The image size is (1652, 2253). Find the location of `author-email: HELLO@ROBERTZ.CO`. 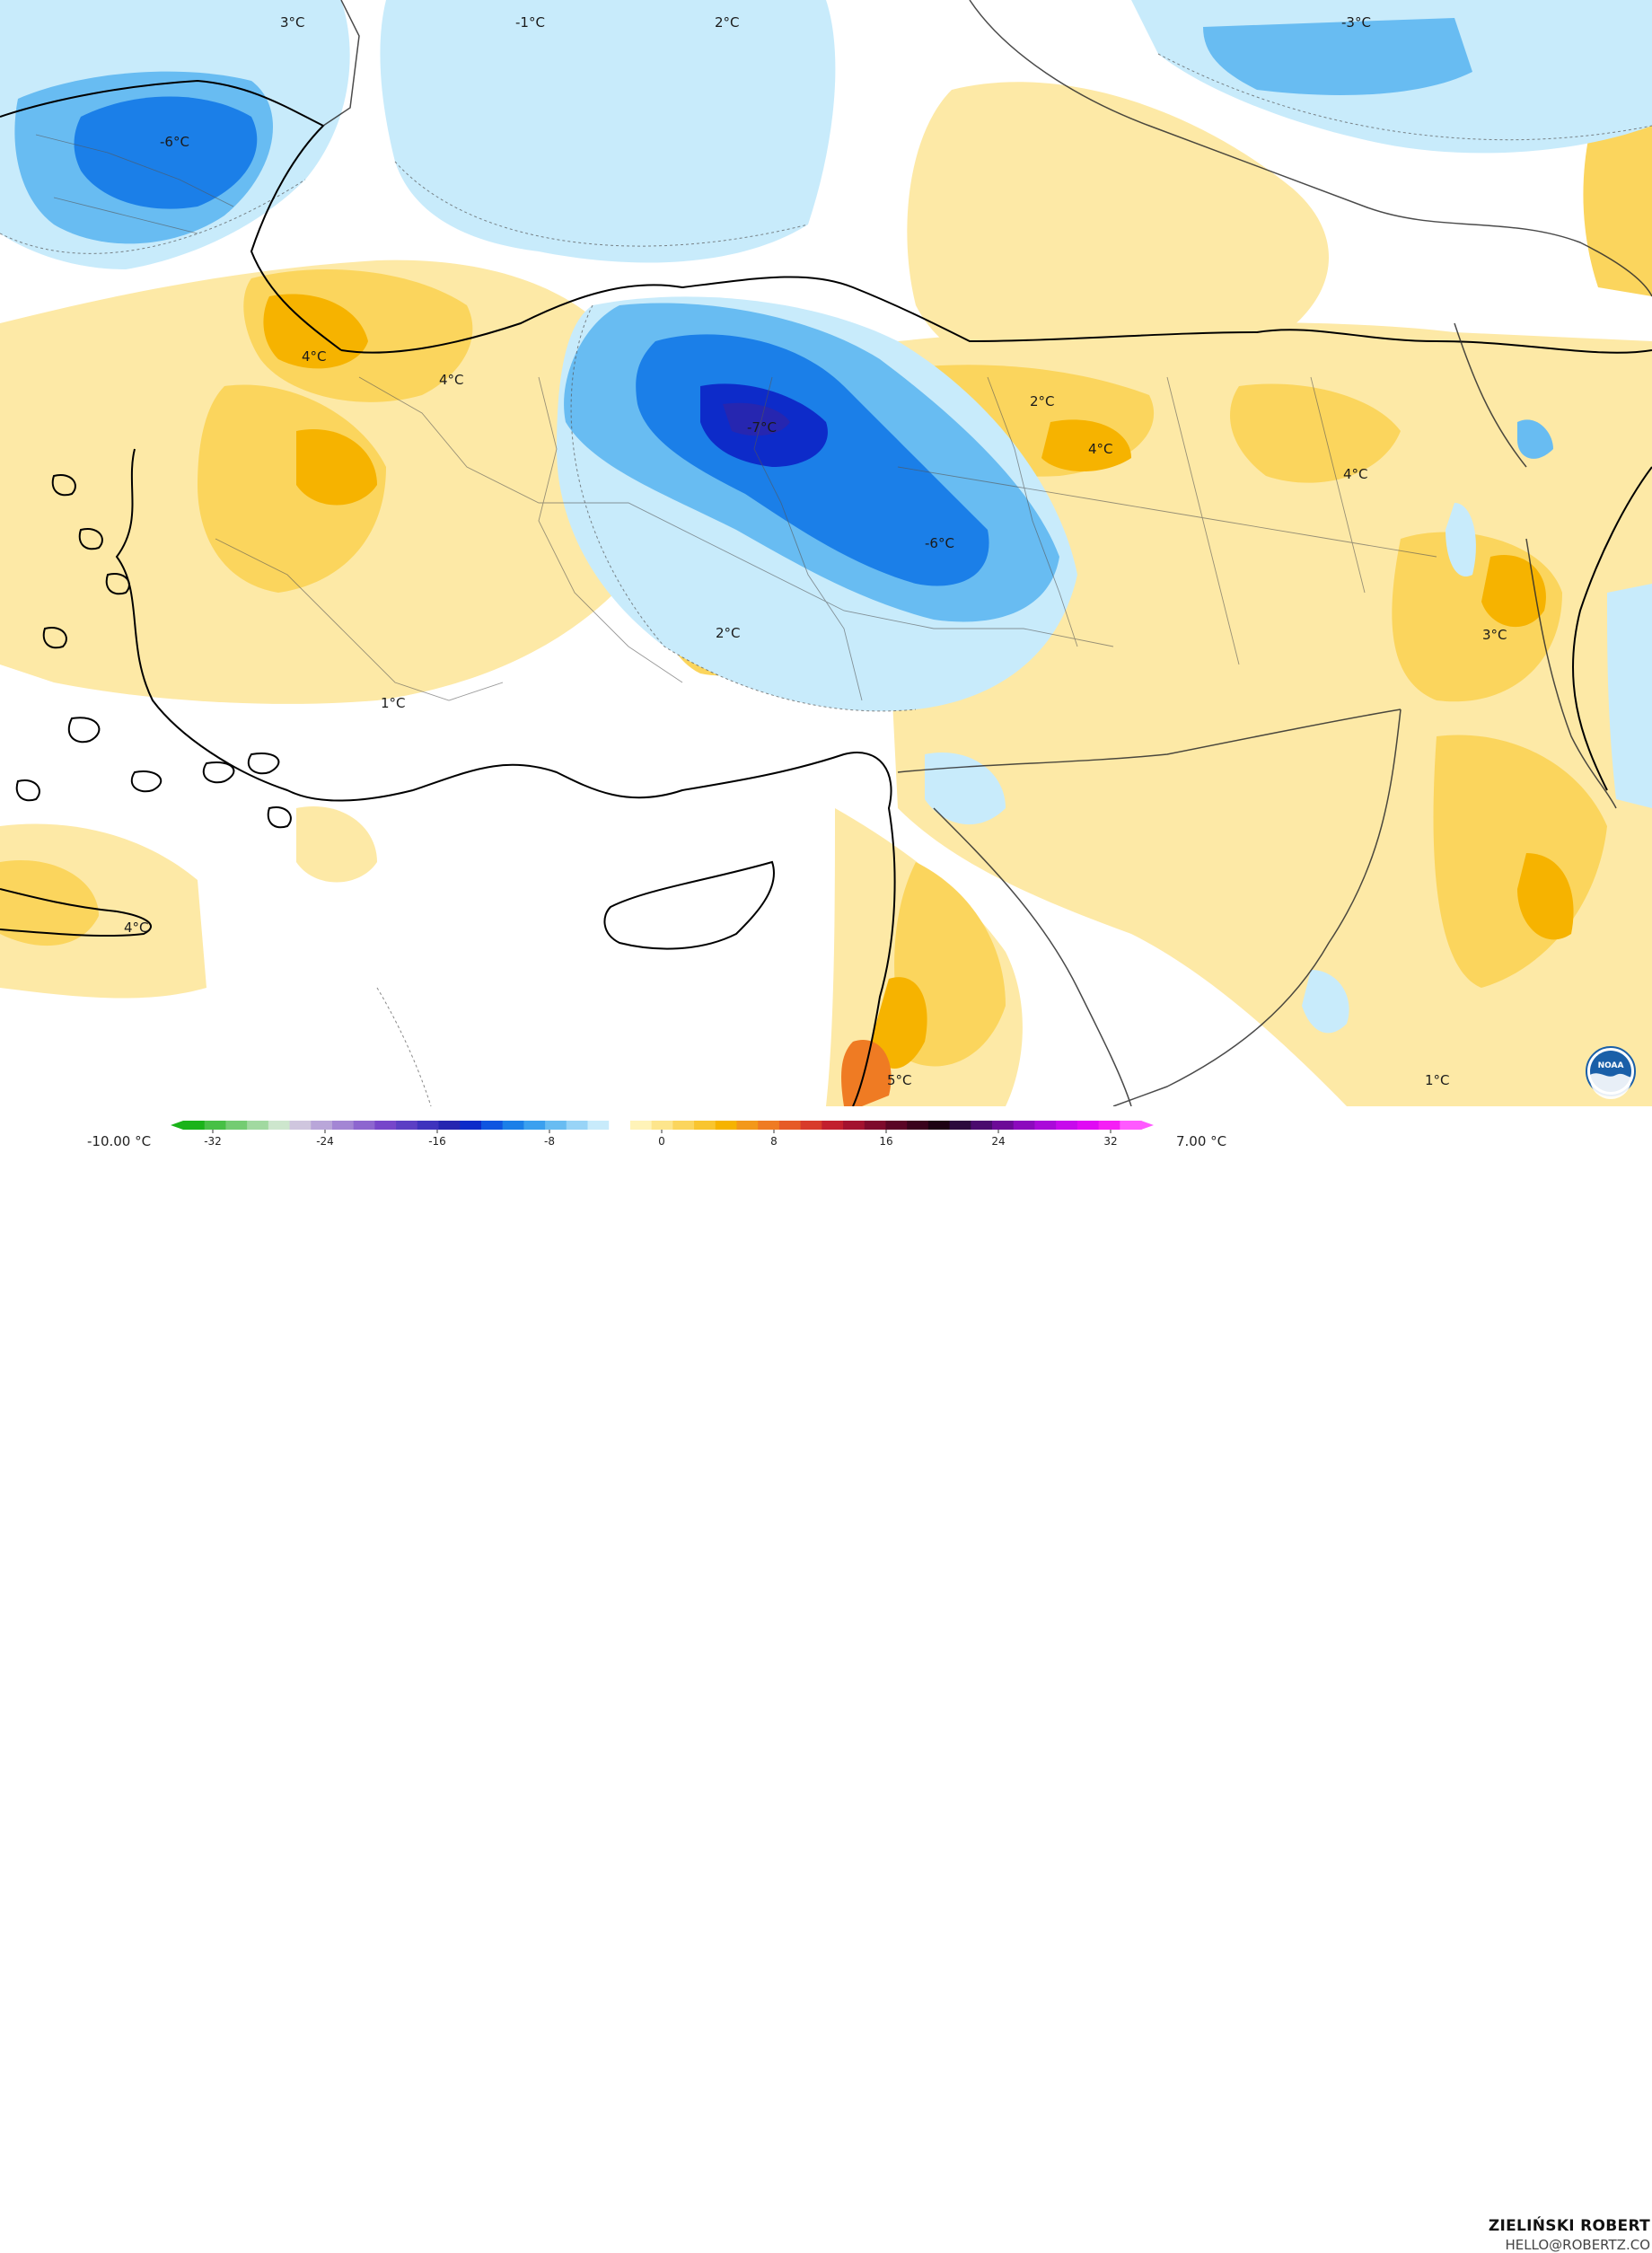

author-email: HELLO@ROBERTZ.CO is located at coordinates (1577, 2245).